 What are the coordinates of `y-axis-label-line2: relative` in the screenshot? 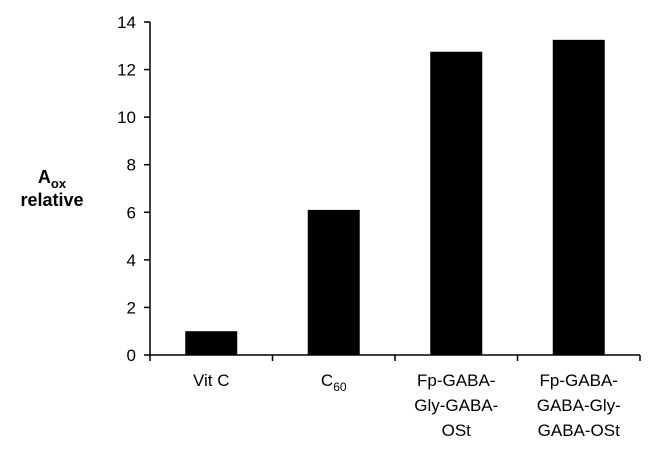 It's located at (51, 200).